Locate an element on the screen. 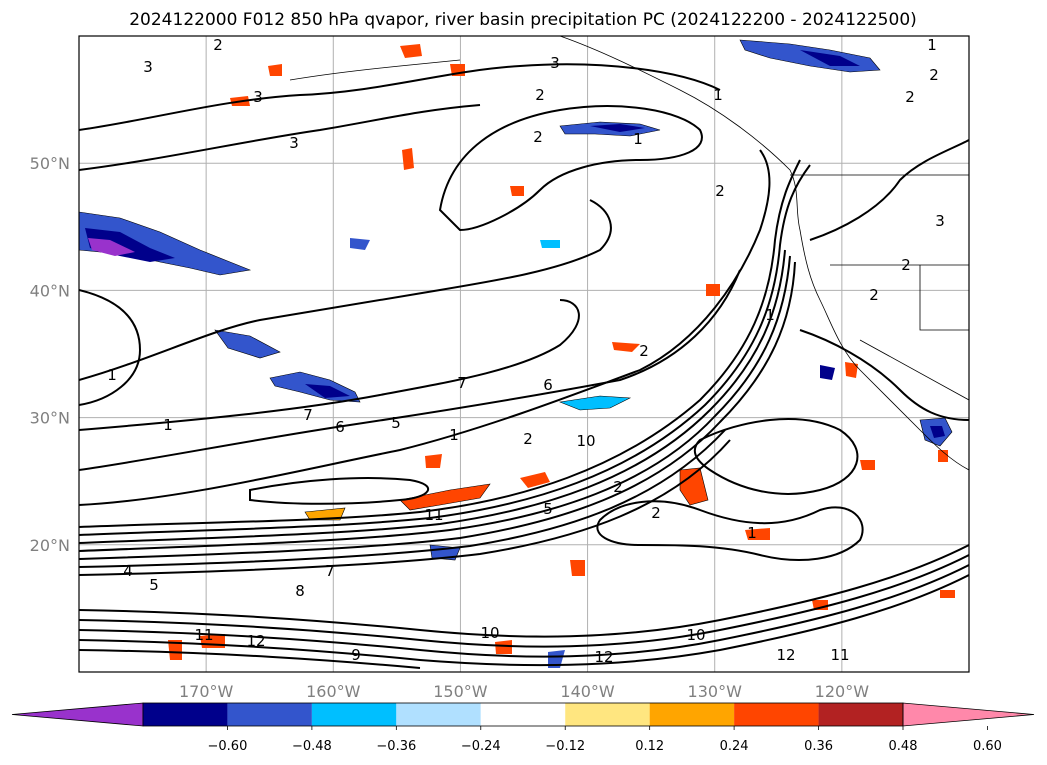  colorbar-tick-label: 0.36 is located at coordinates (818, 746).